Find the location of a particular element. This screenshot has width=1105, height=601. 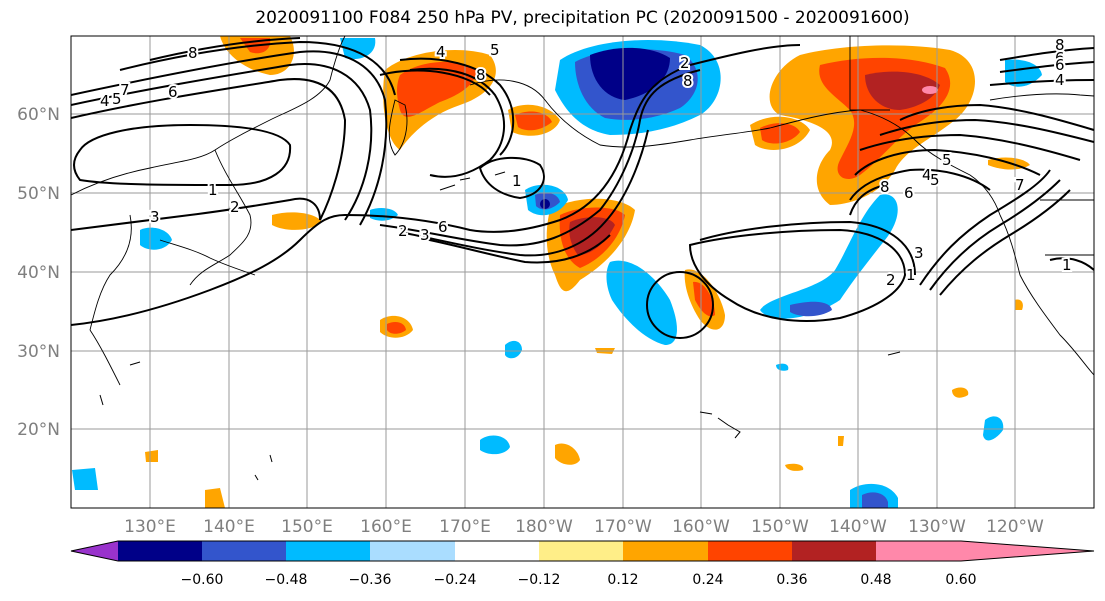

colorbar-extend-low is located at coordinates (94, 551).